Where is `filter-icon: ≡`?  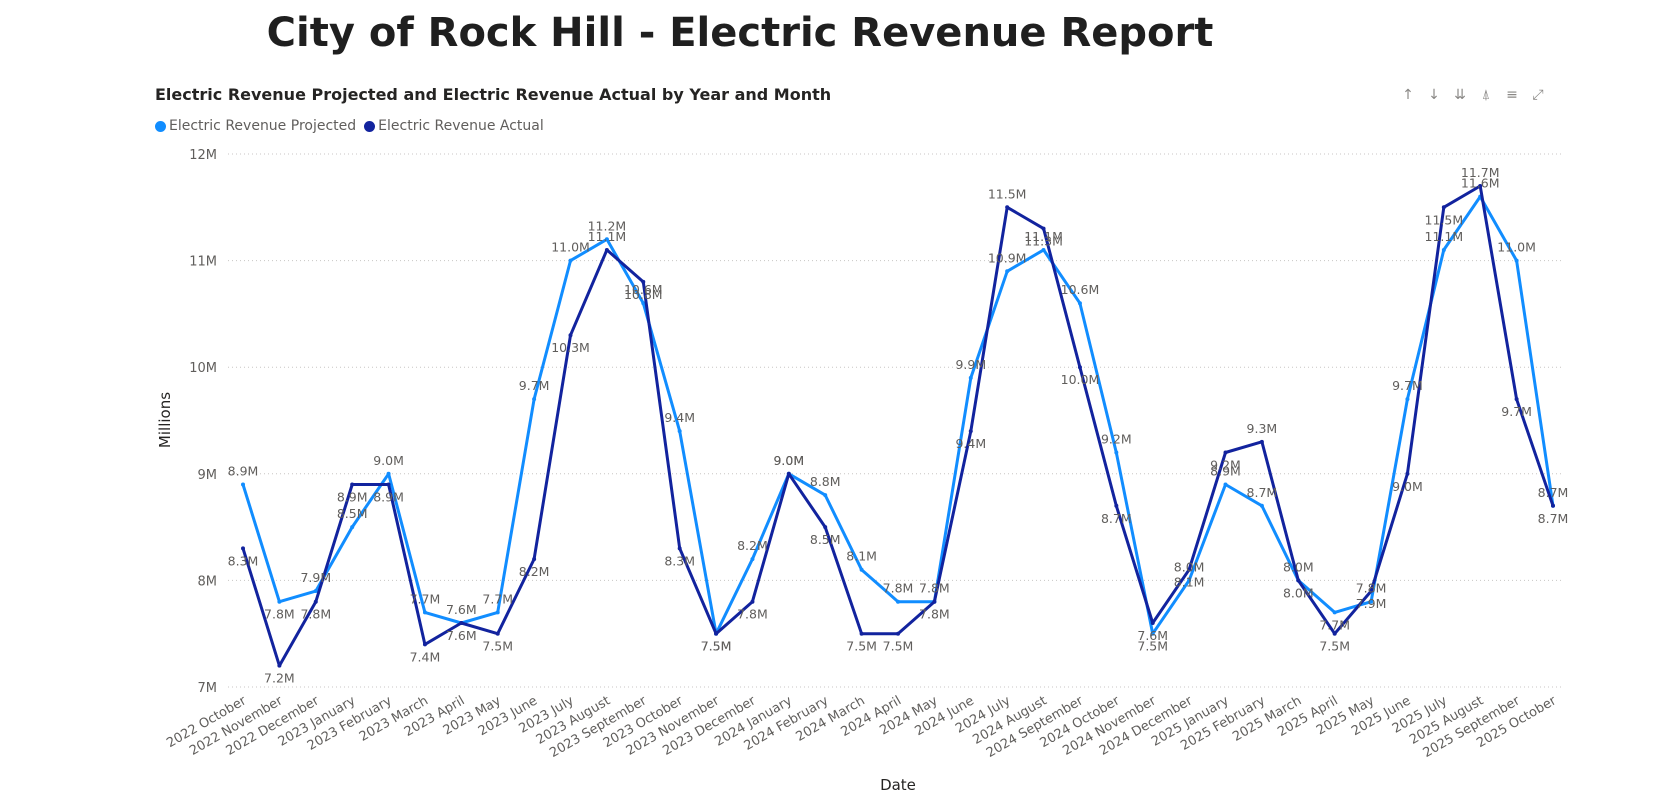 filter-icon: ≡ is located at coordinates (1512, 95).